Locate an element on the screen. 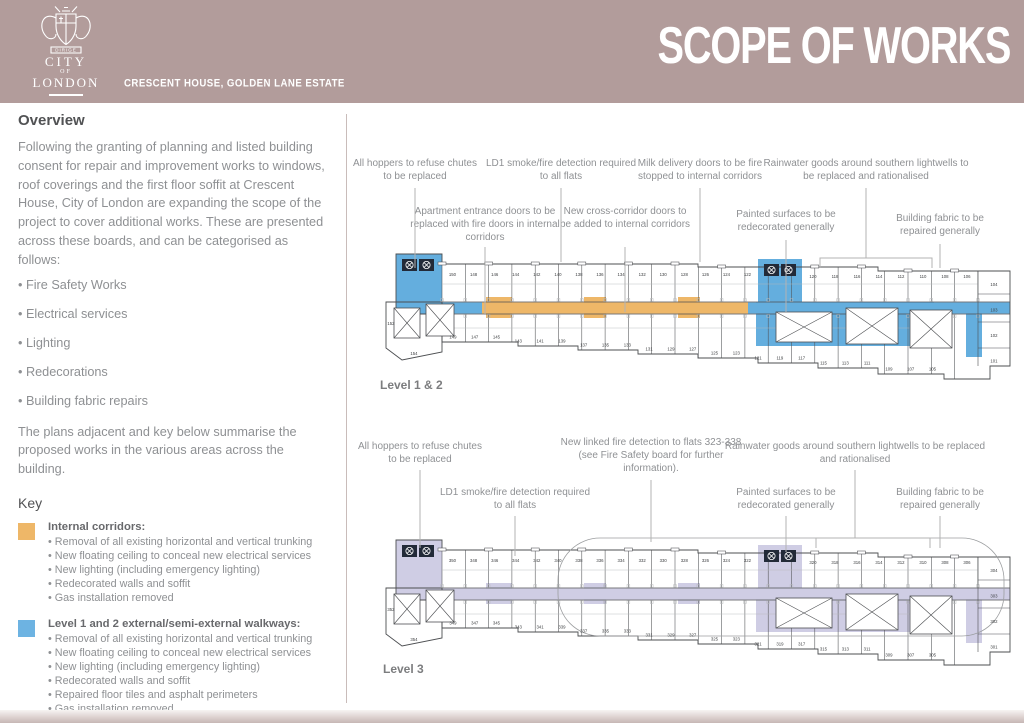  svg-text: 136 is located at coordinates (600, 274).